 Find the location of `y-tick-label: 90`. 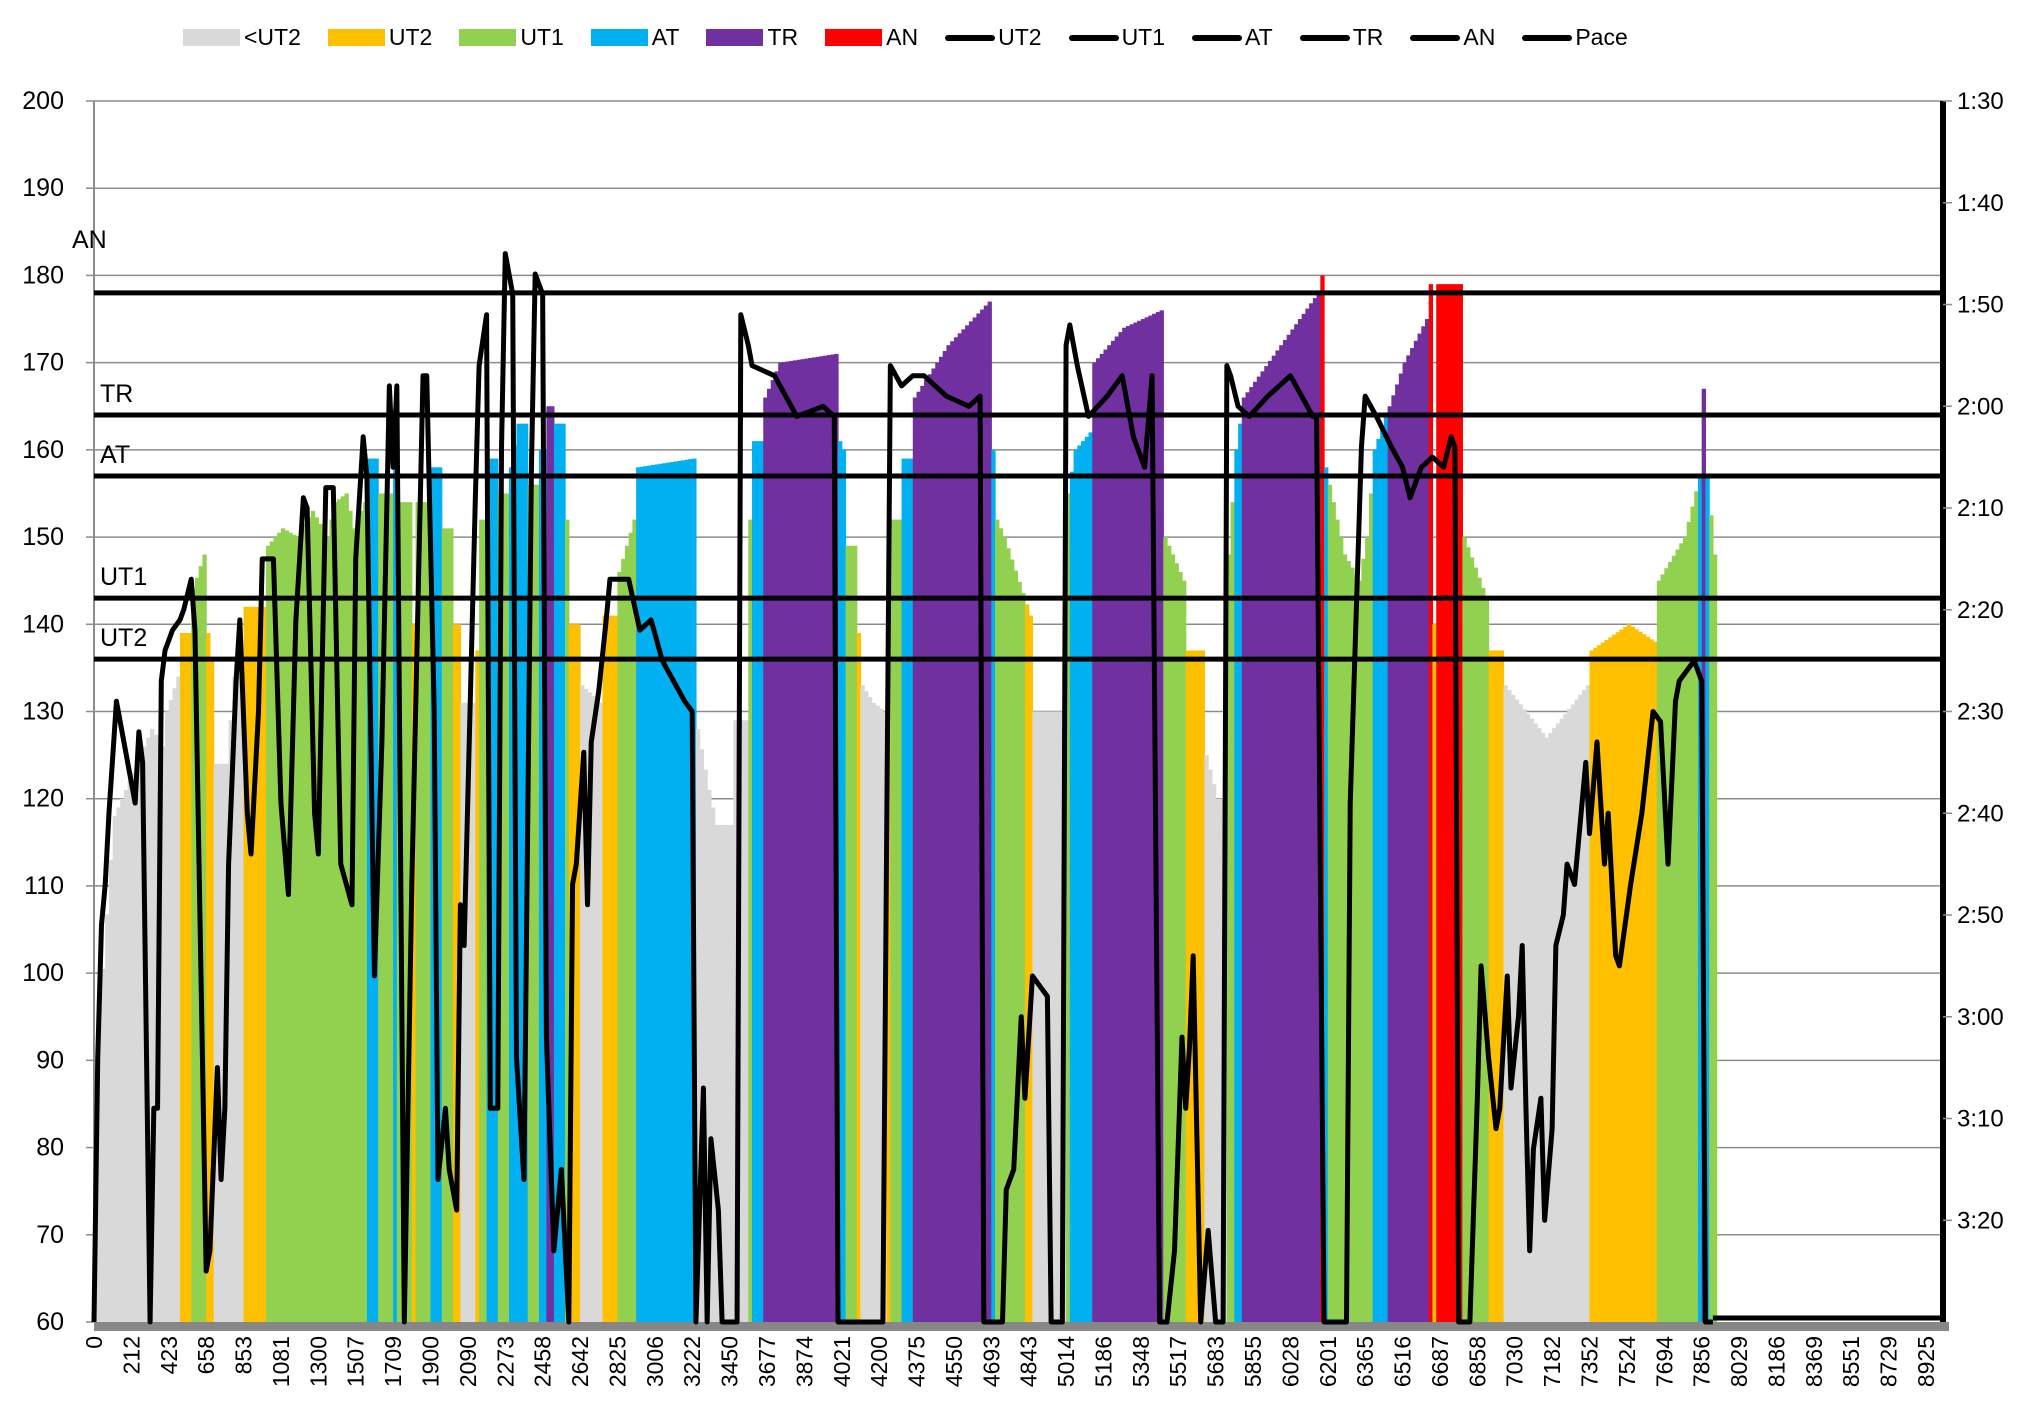

y-tick-label: 90 is located at coordinates (50, 1060).